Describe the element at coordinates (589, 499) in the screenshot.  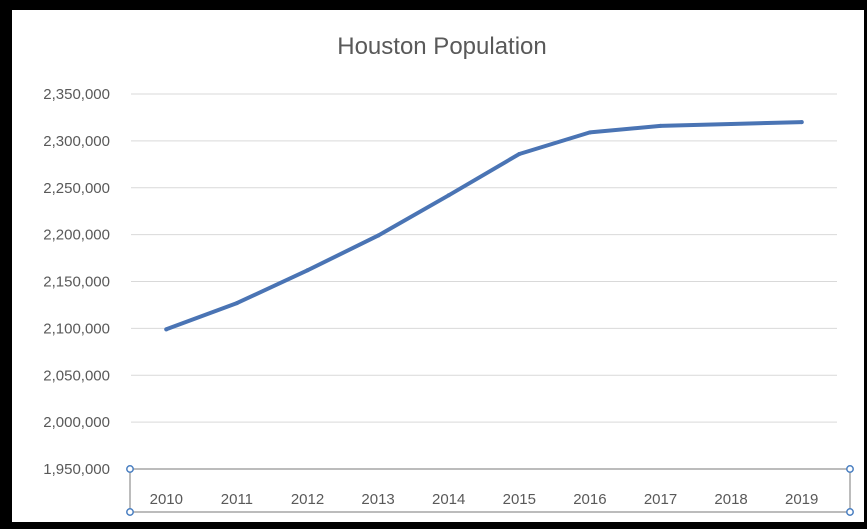
I see `x-tick-label: 2016` at that location.